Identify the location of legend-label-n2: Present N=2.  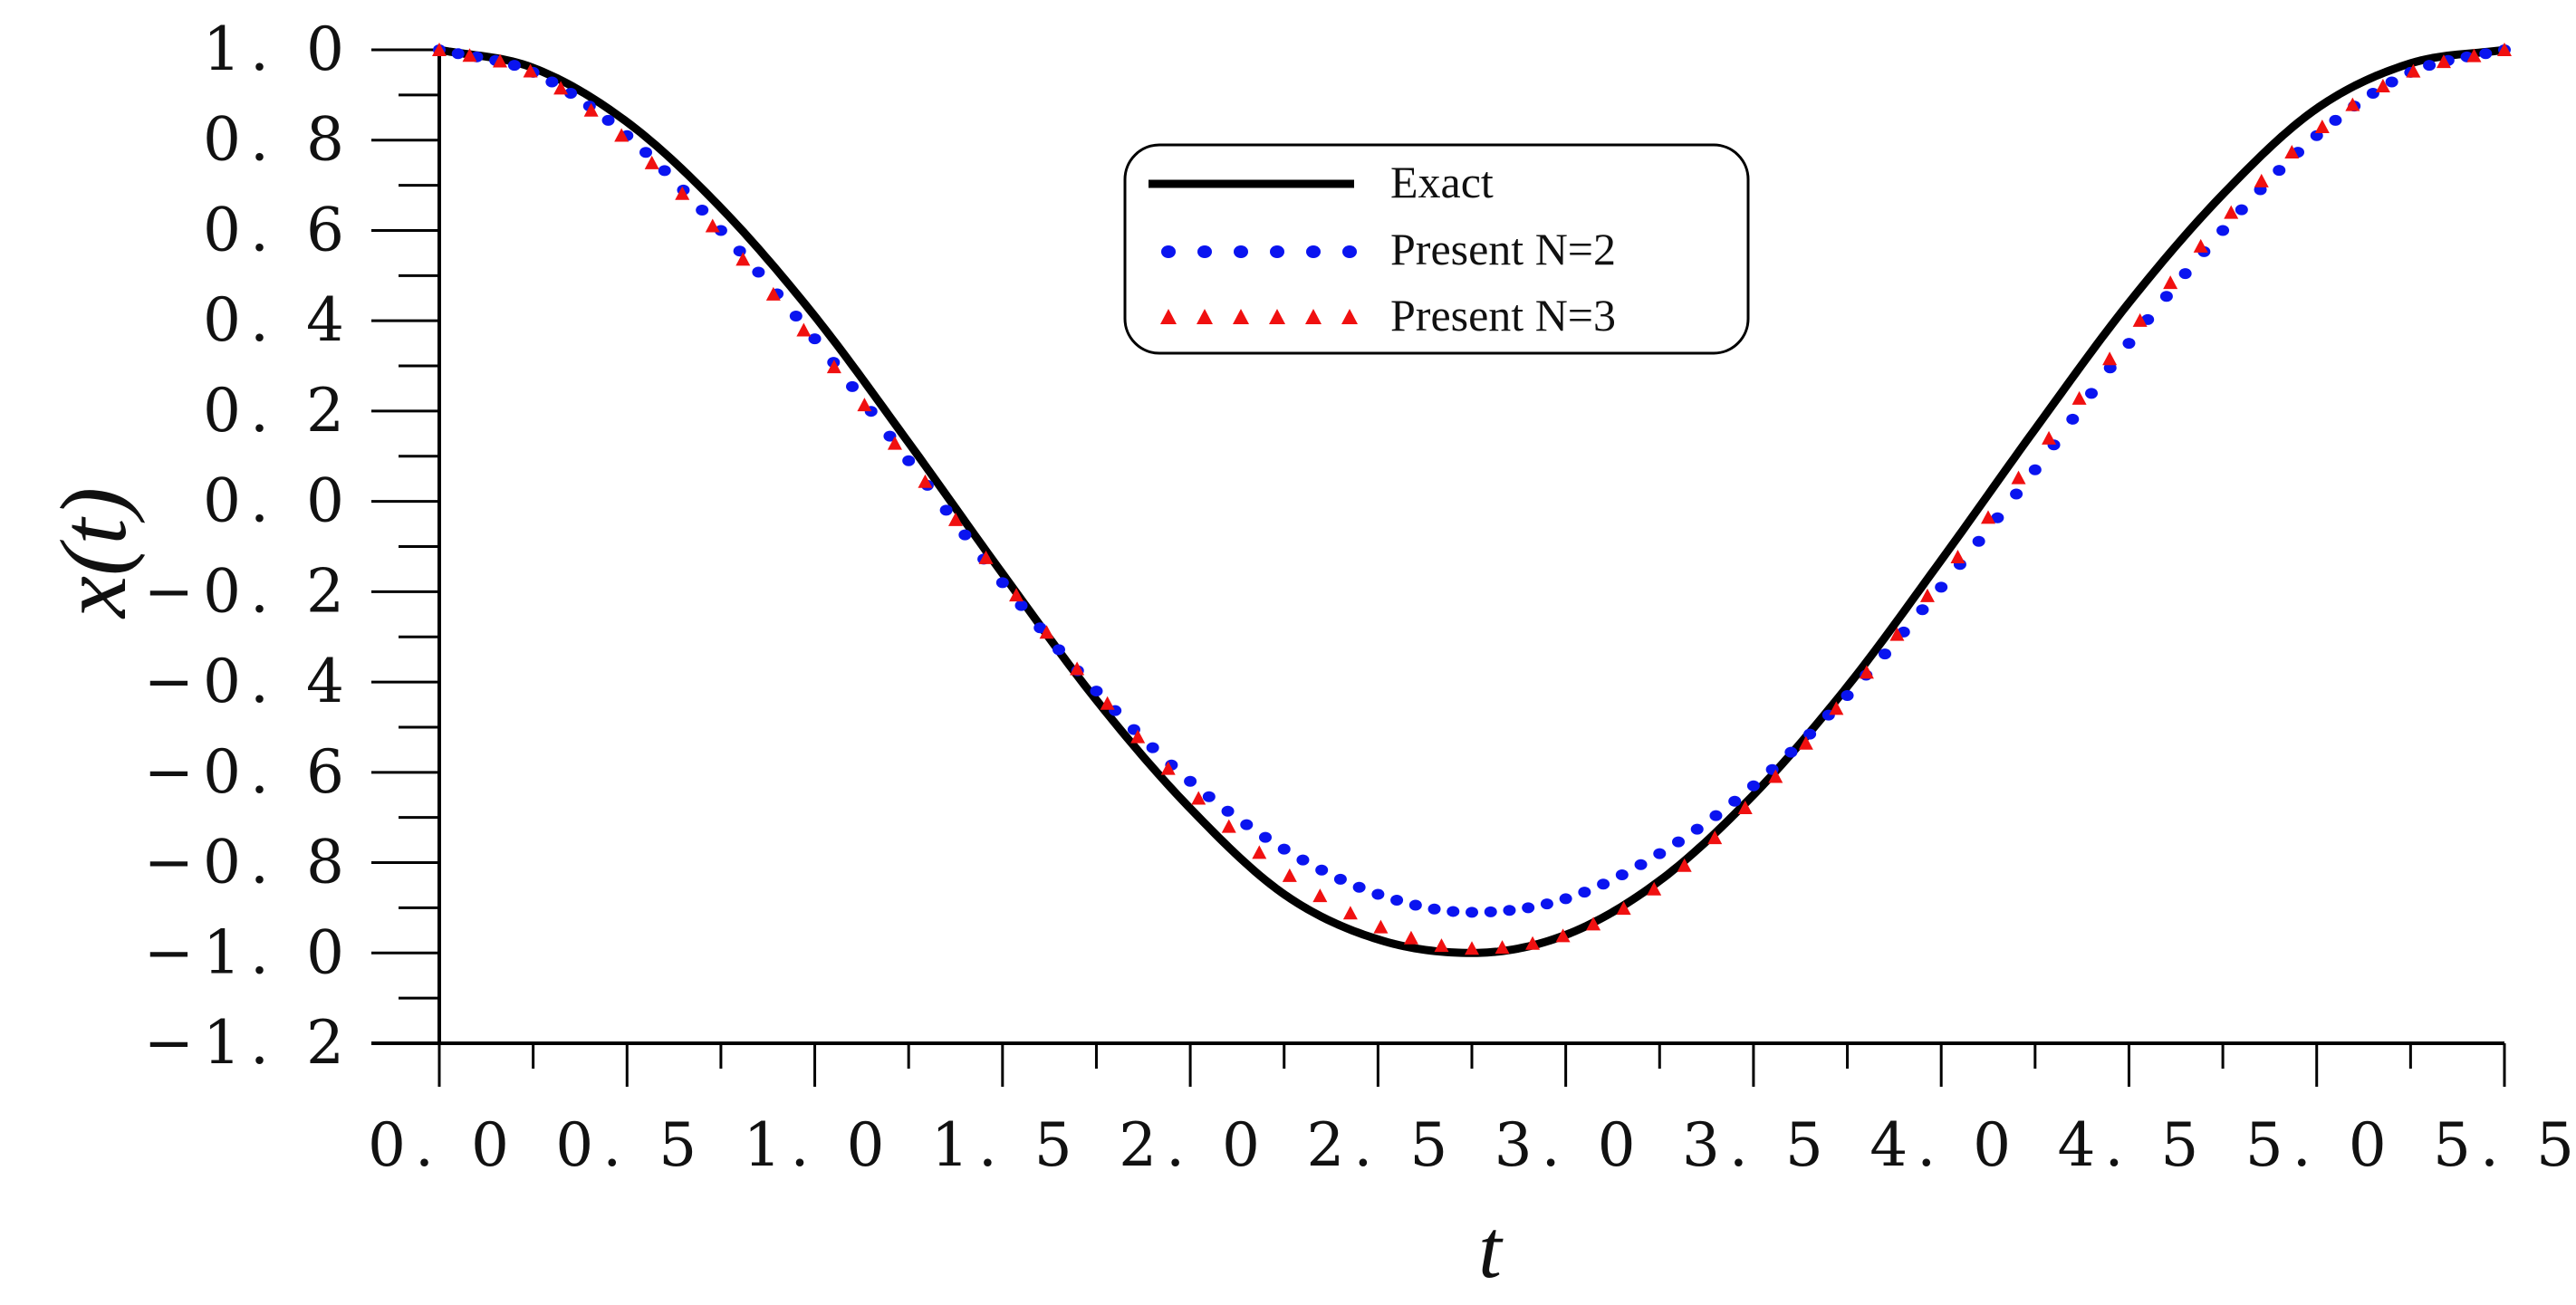
(1503, 249).